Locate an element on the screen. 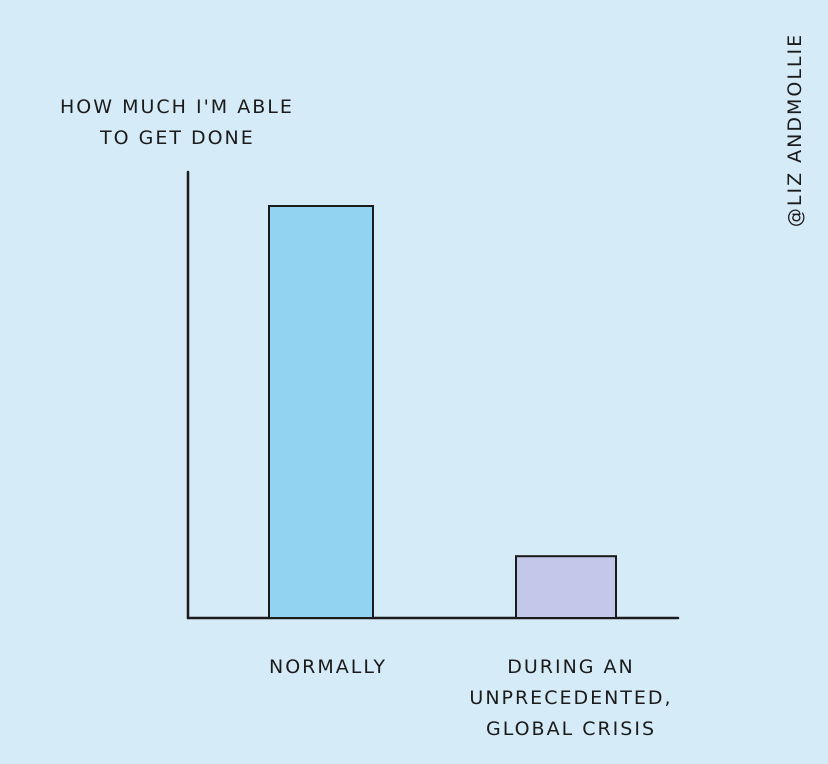 This screenshot has height=764, width=828. y-axis-label: HOW MUCH I'M ABLE TO GET DONE is located at coordinates (190, 123).